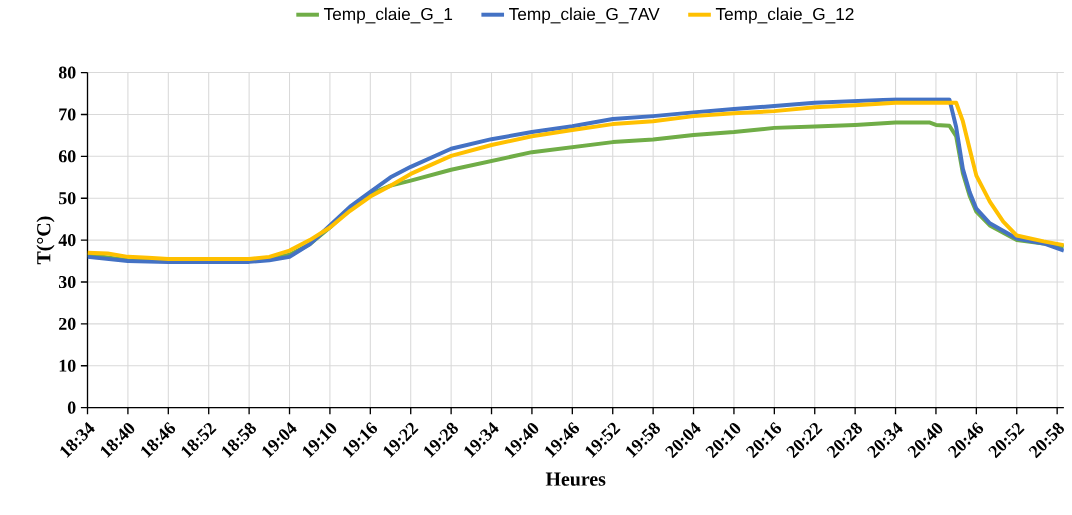 This screenshot has width=1072, height=515. I want to click on y-tick-label: 20, so click(67, 323).